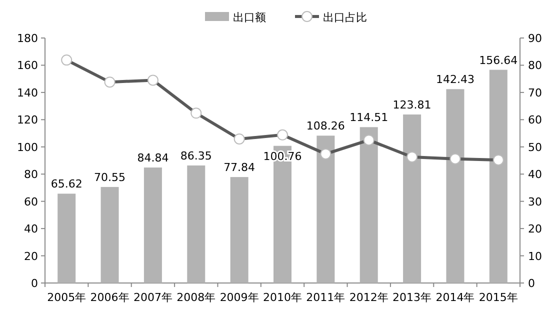 Image resolution: width=557 pixels, height=326 pixels. What do you see at coordinates (110, 177) in the screenshot?
I see `data-label: 70.55` at bounding box center [110, 177].